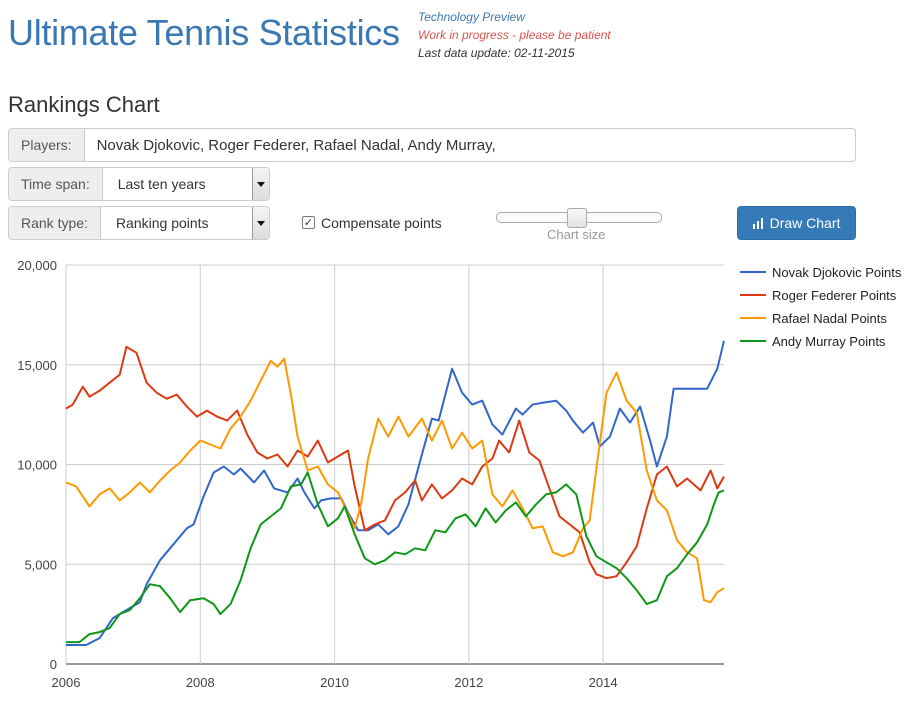 The height and width of the screenshot is (704, 922). Describe the element at coordinates (200, 682) in the screenshot. I see `x-tick-label: 2008` at that location.